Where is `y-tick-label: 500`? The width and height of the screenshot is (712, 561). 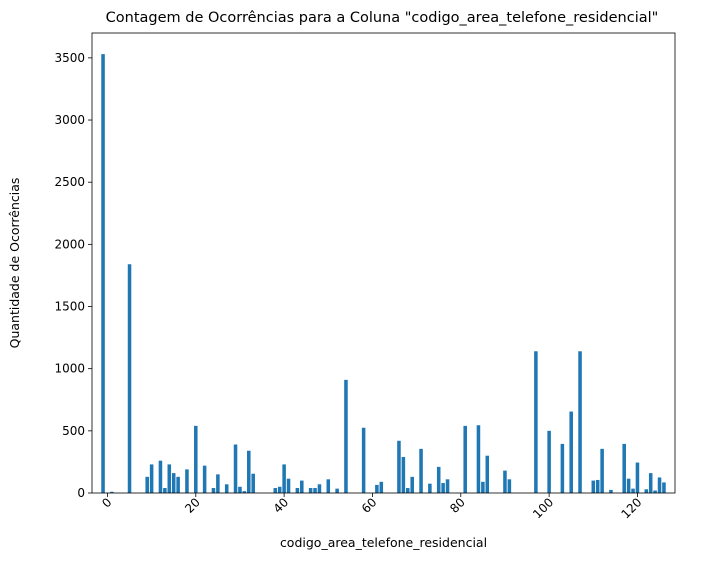
y-tick-label: 500 is located at coordinates (73, 431).